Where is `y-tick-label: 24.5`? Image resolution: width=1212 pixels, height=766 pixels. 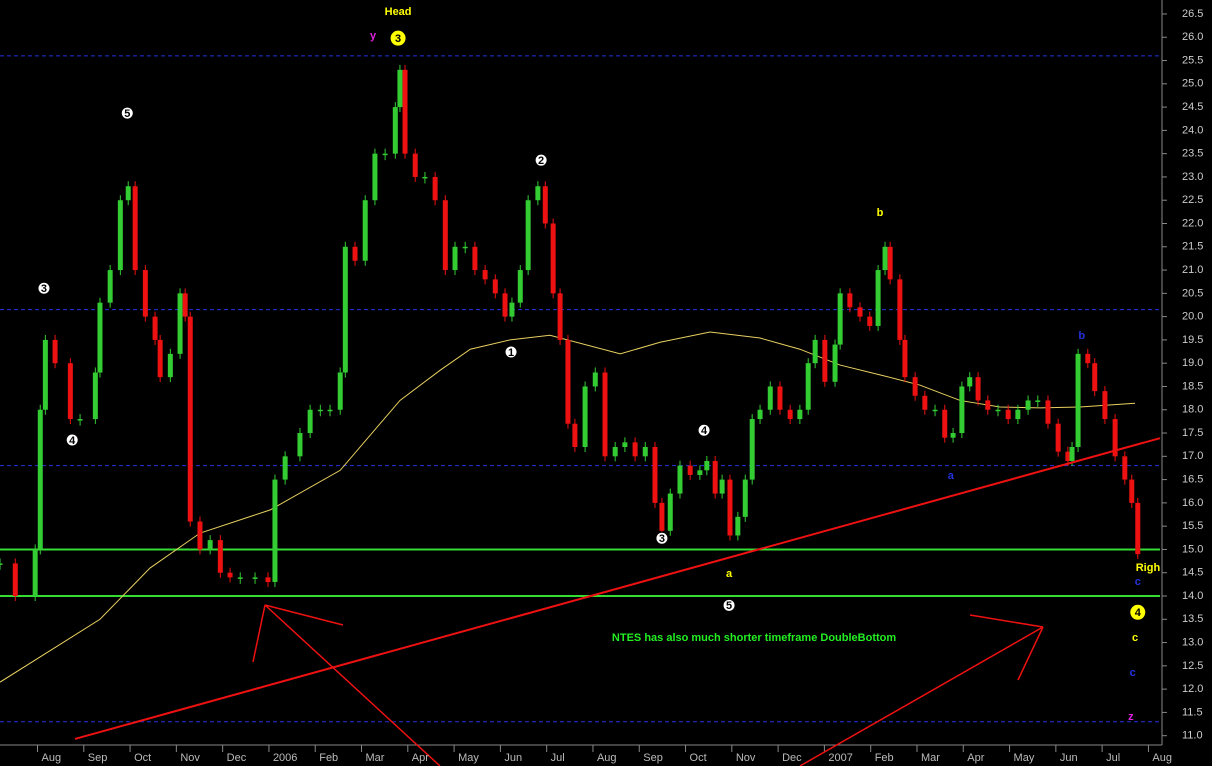 y-tick-label: 24.5 is located at coordinates (1192, 107).